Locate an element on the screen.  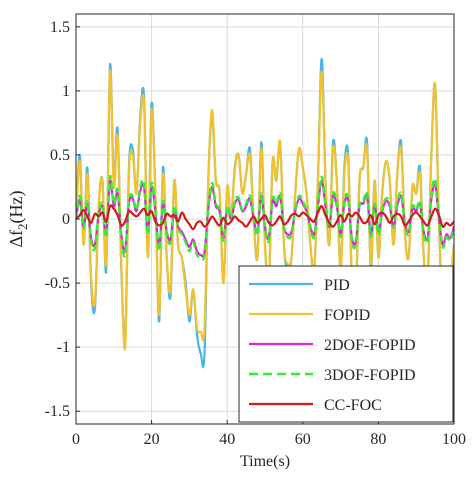
x-tick-label: 100 is located at coordinates (454, 439).